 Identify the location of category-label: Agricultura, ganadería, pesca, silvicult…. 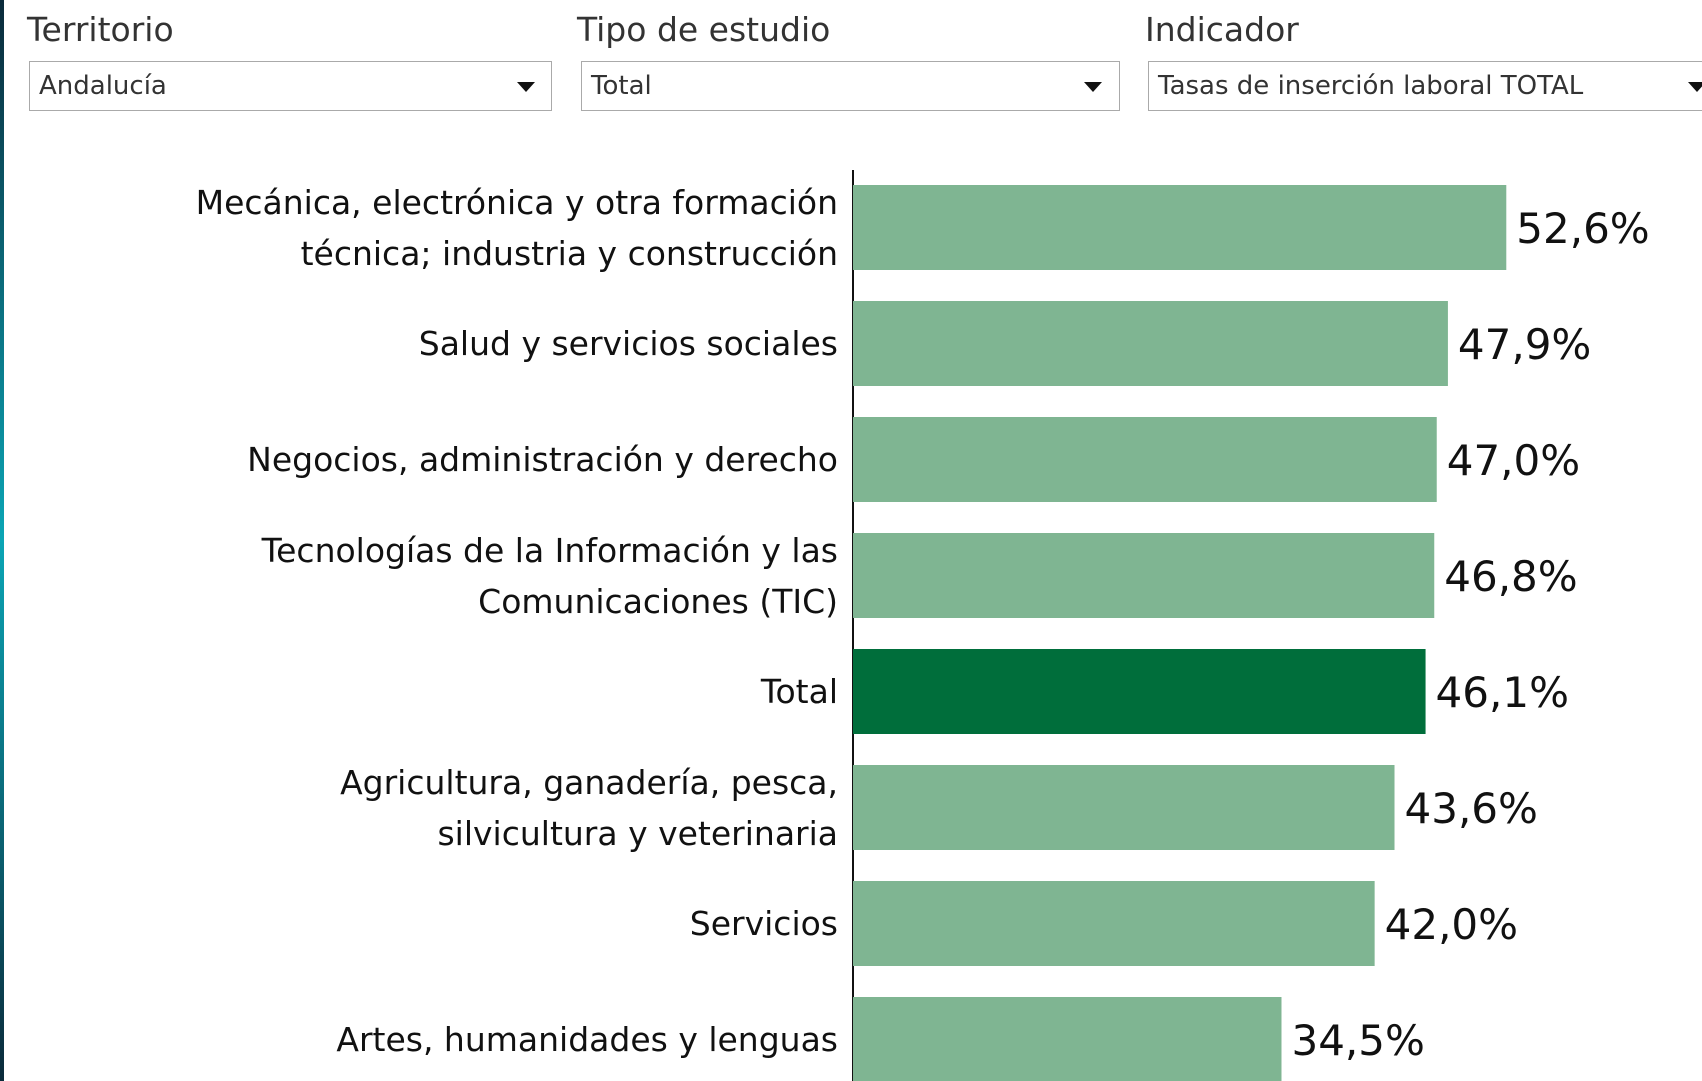
(589, 807).